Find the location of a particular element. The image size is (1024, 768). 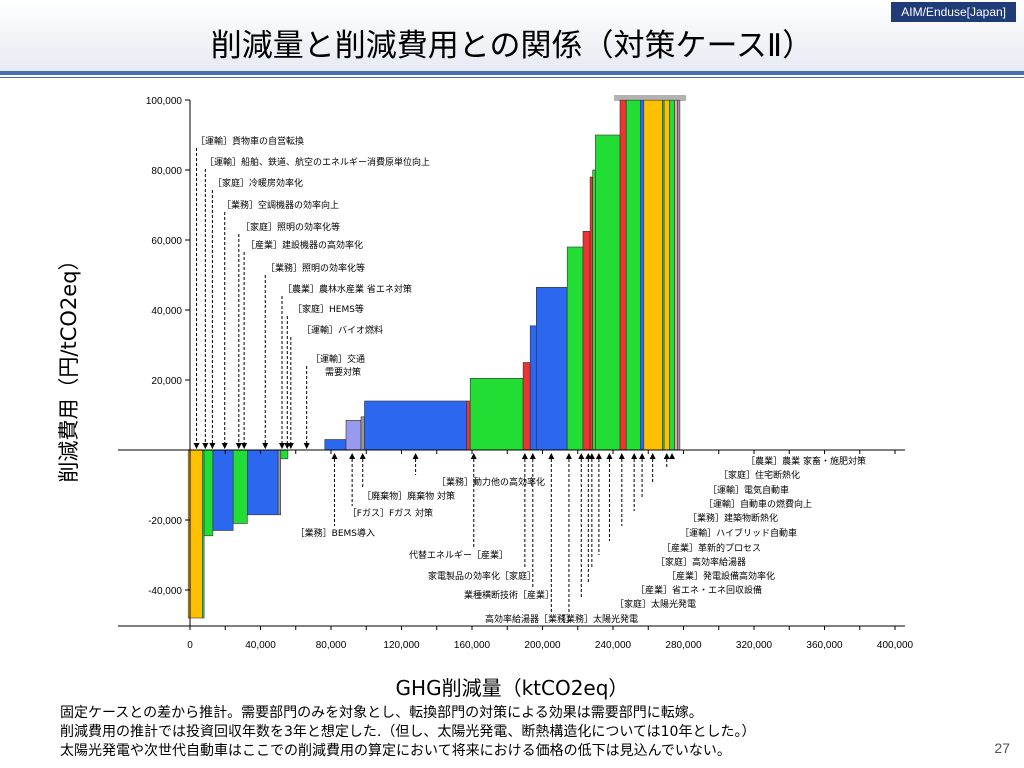

bottom-annotation-label: 業種横断技術［産業］ is located at coordinates (509, 595).